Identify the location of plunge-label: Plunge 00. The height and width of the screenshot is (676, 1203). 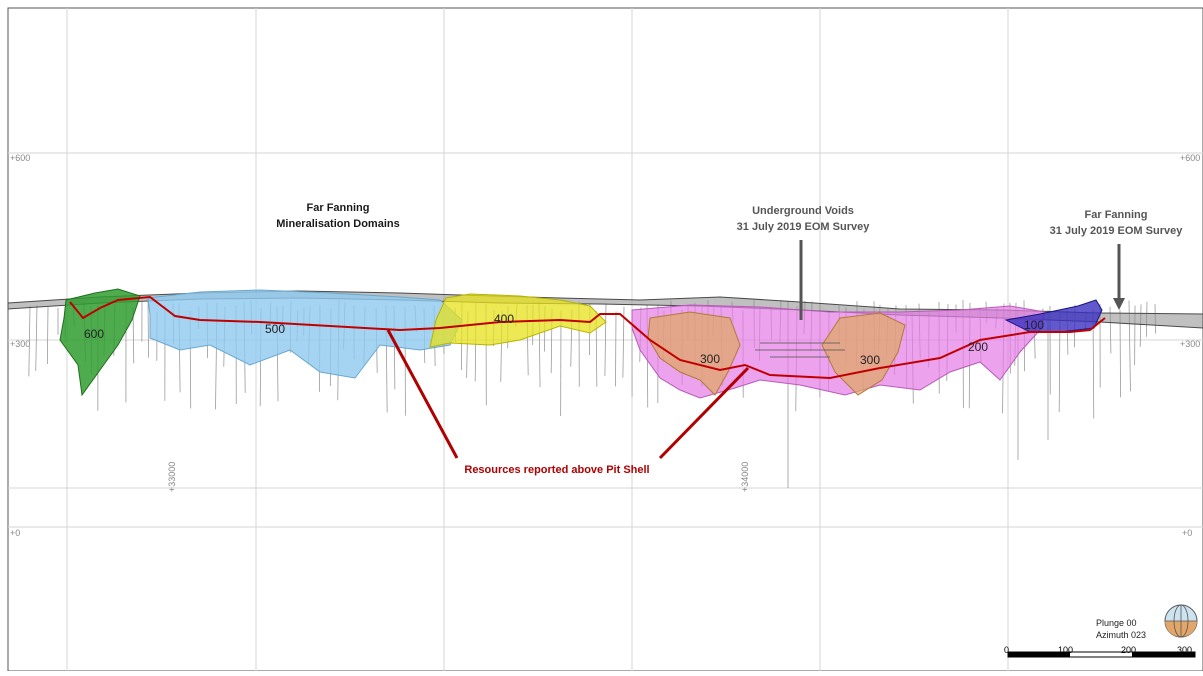
(1116, 623).